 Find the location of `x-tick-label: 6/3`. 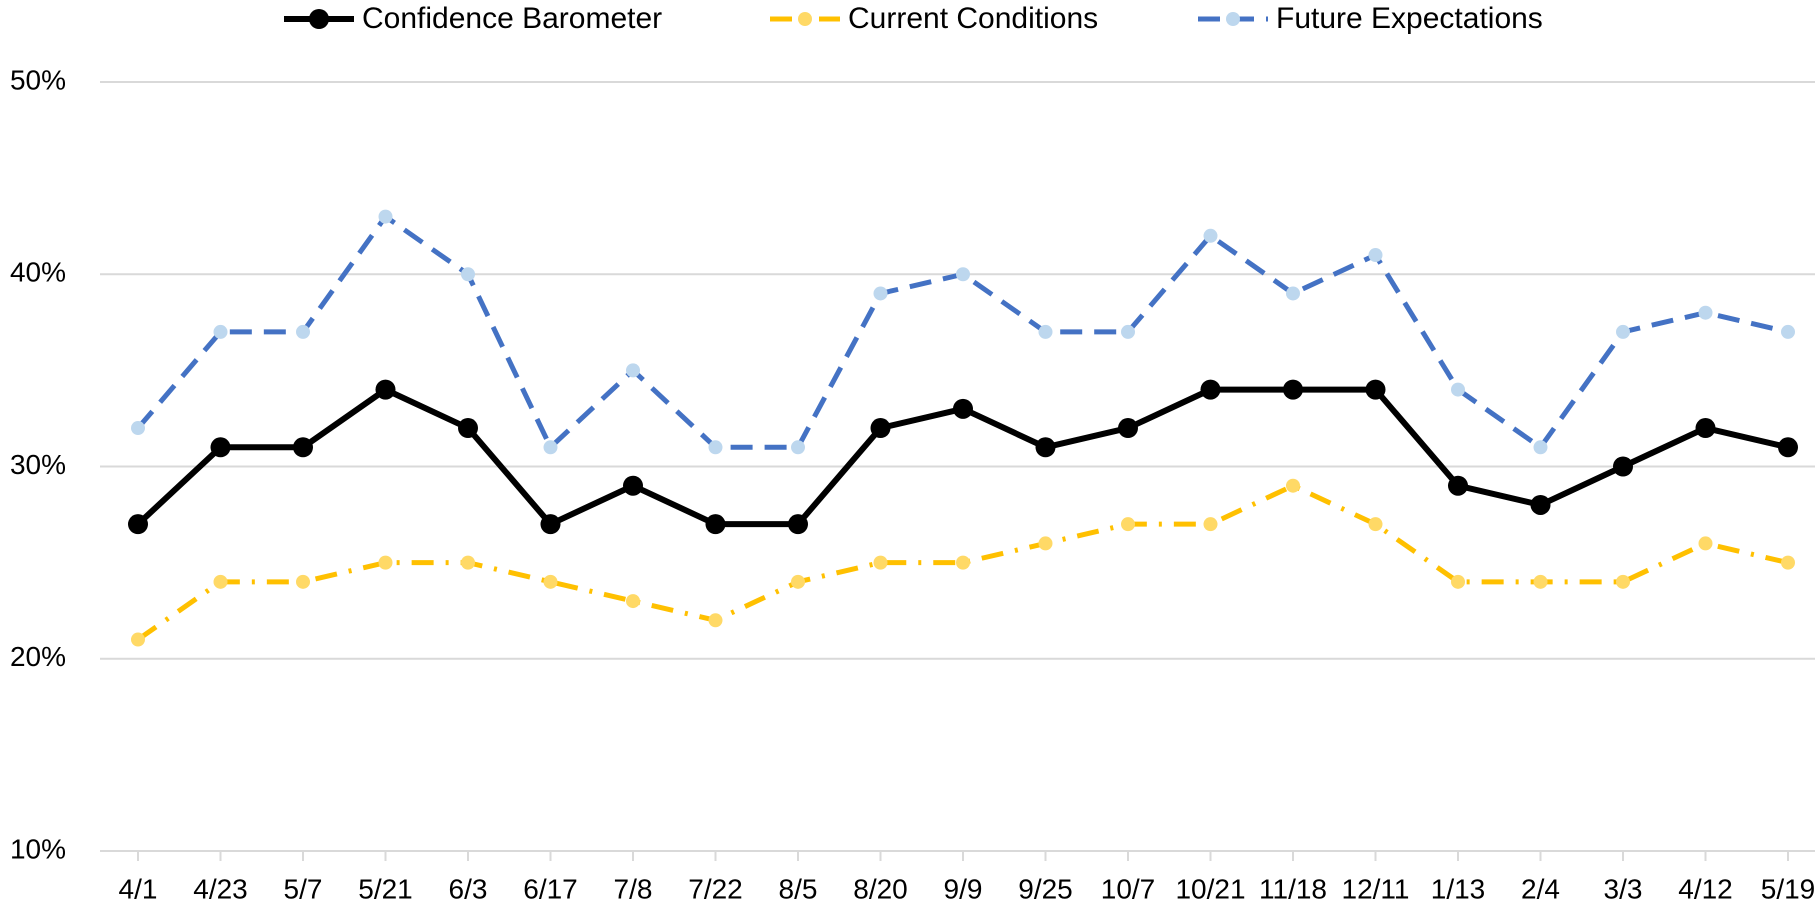

x-tick-label: 6/3 is located at coordinates (468, 888).